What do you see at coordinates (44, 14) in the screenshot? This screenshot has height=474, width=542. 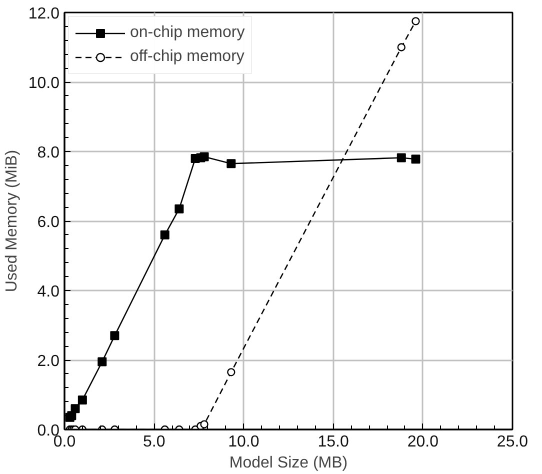 I see `y-tick-label: 12.0` at bounding box center [44, 14].